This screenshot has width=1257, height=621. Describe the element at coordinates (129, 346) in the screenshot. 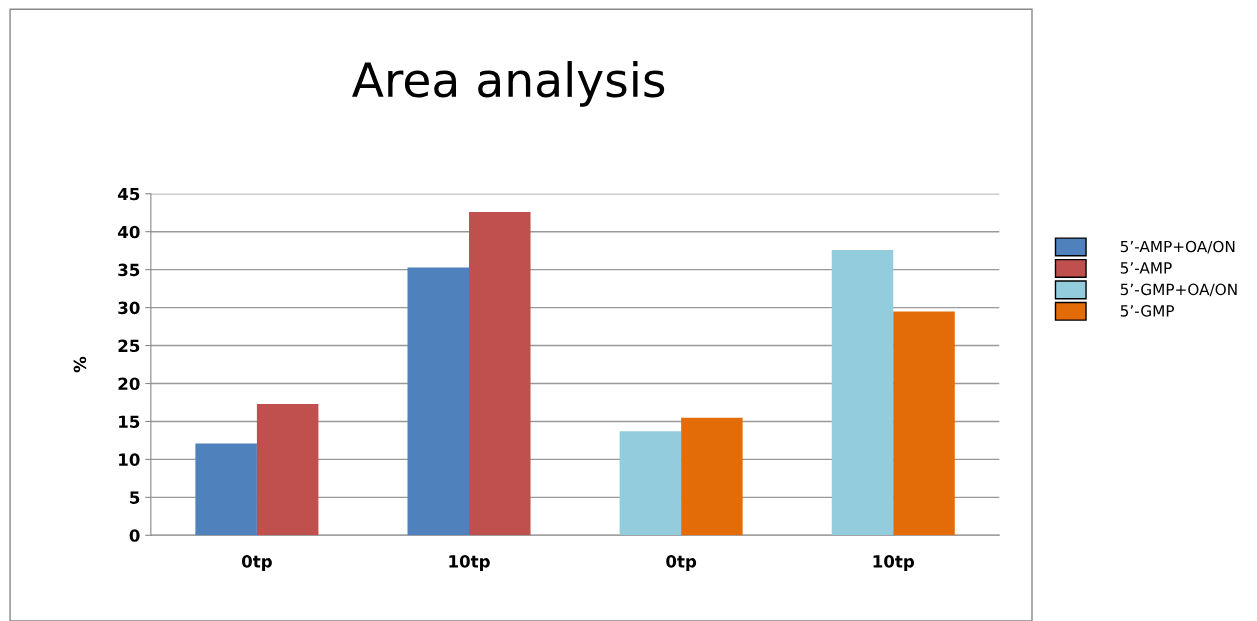

I see `y-tick-label: 25` at that location.